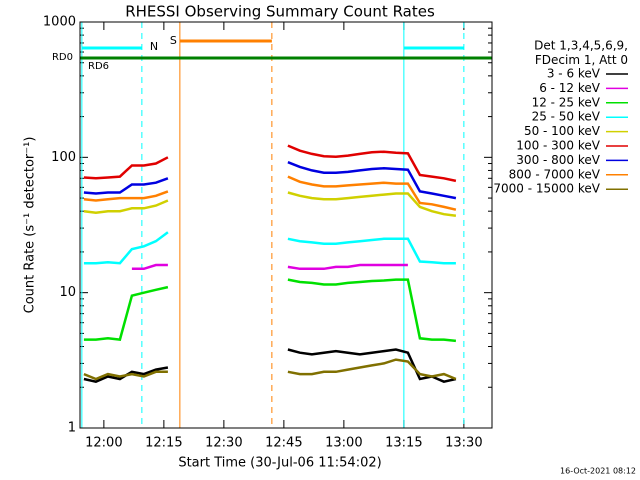 The height and width of the screenshot is (480, 640). Describe the element at coordinates (63, 157) in the screenshot. I see `y-tick-label: 100` at that location.